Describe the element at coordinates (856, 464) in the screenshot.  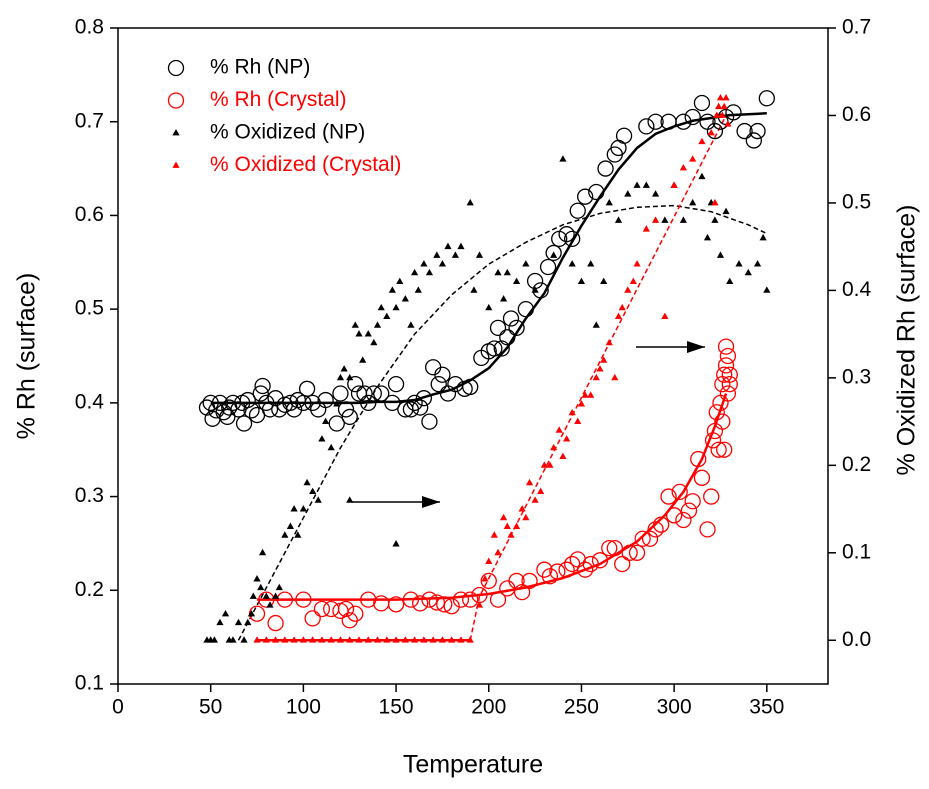
I see `y2-tick-label: 0.2` at that location.